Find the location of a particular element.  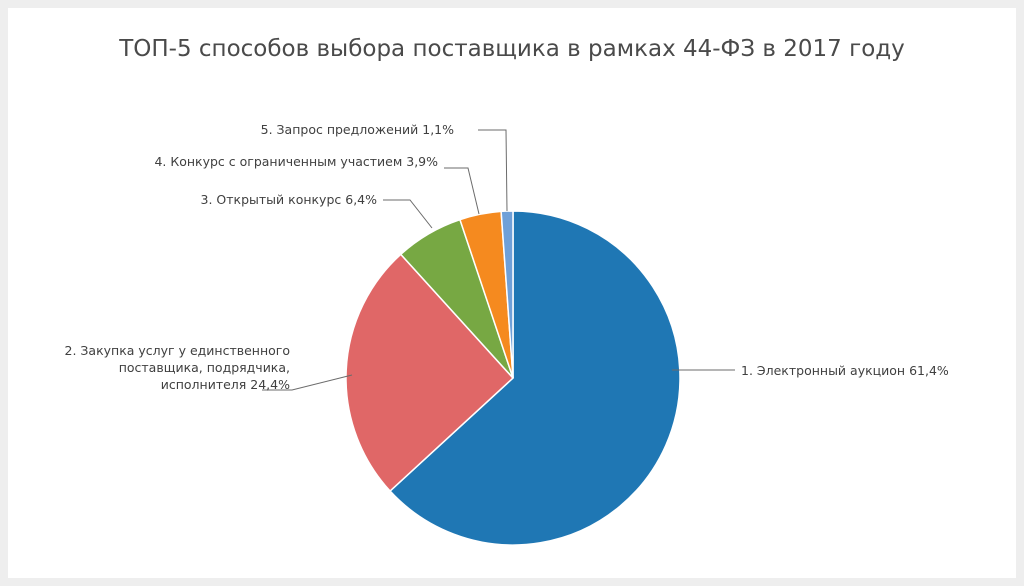

slice-label-5: 5. Запрос предложений 1,1% is located at coordinates (357, 129).